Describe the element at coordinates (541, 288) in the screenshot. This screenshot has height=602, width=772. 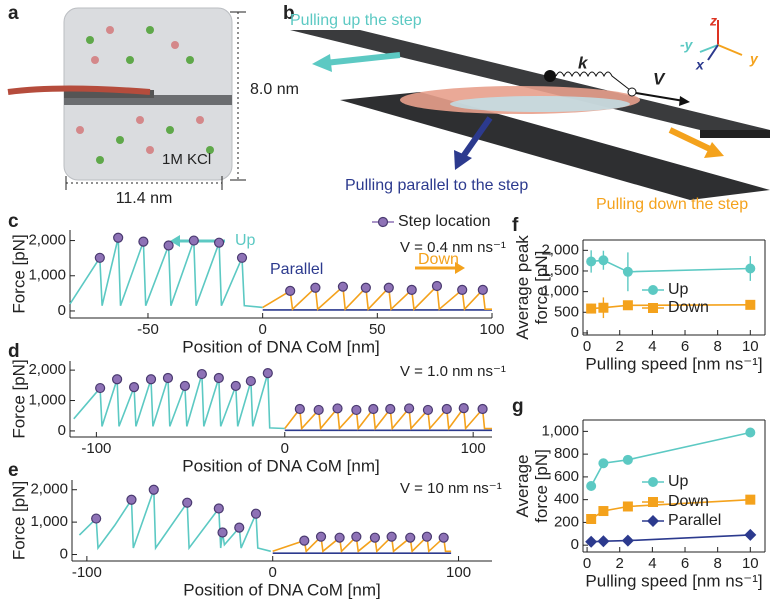
I see `y-axis-label: force [pN]` at that location.